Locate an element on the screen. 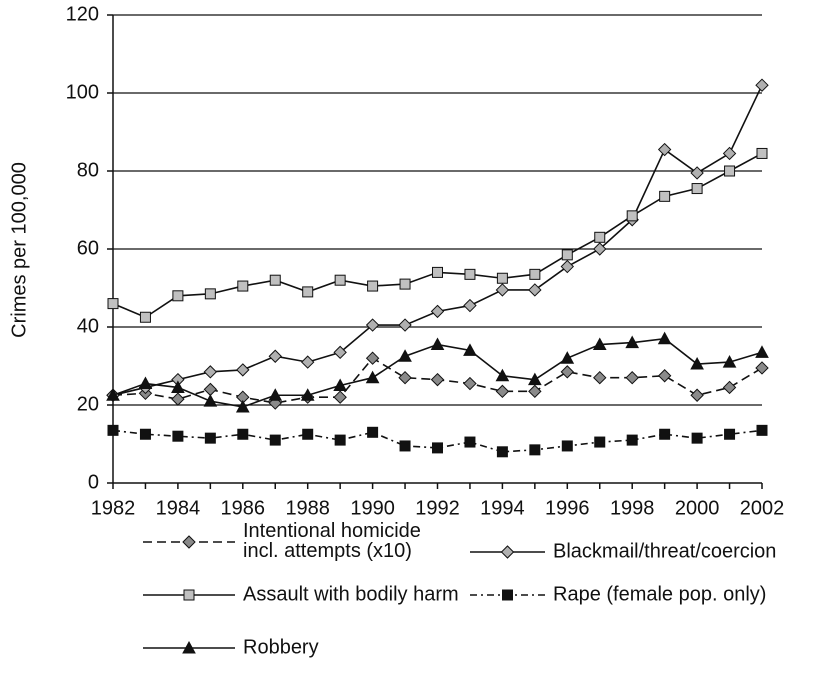 The height and width of the screenshot is (685, 835). x-tick-label: 2000 is located at coordinates (697, 508).